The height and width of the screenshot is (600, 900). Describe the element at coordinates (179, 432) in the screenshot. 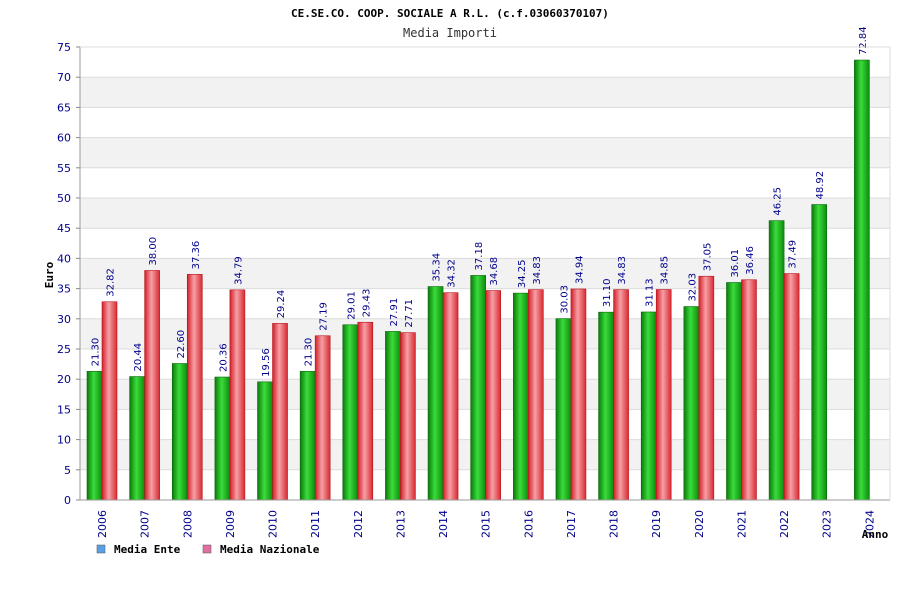

I see `bar-media-ente-2008` at that location.